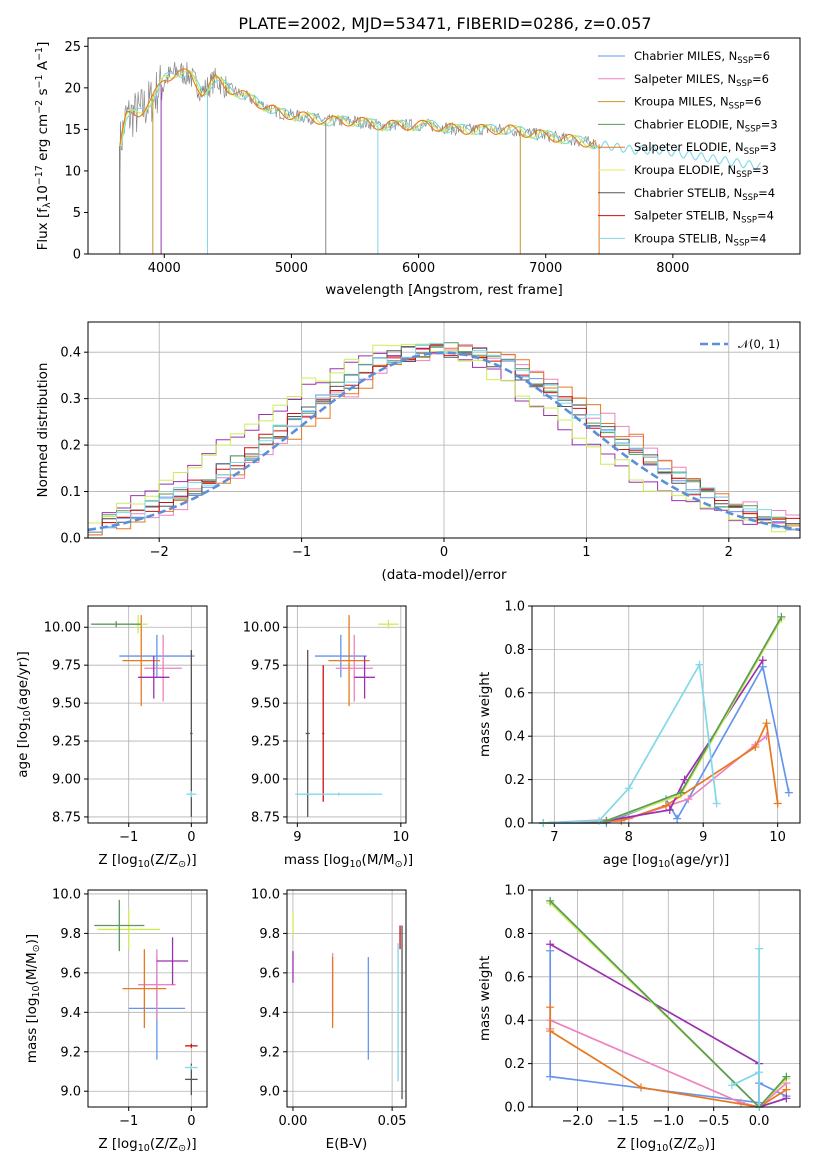 This screenshot has width=819, height=1170. Describe the element at coordinates (159, 552) in the screenshot. I see `x-tick-label: −2` at that location.